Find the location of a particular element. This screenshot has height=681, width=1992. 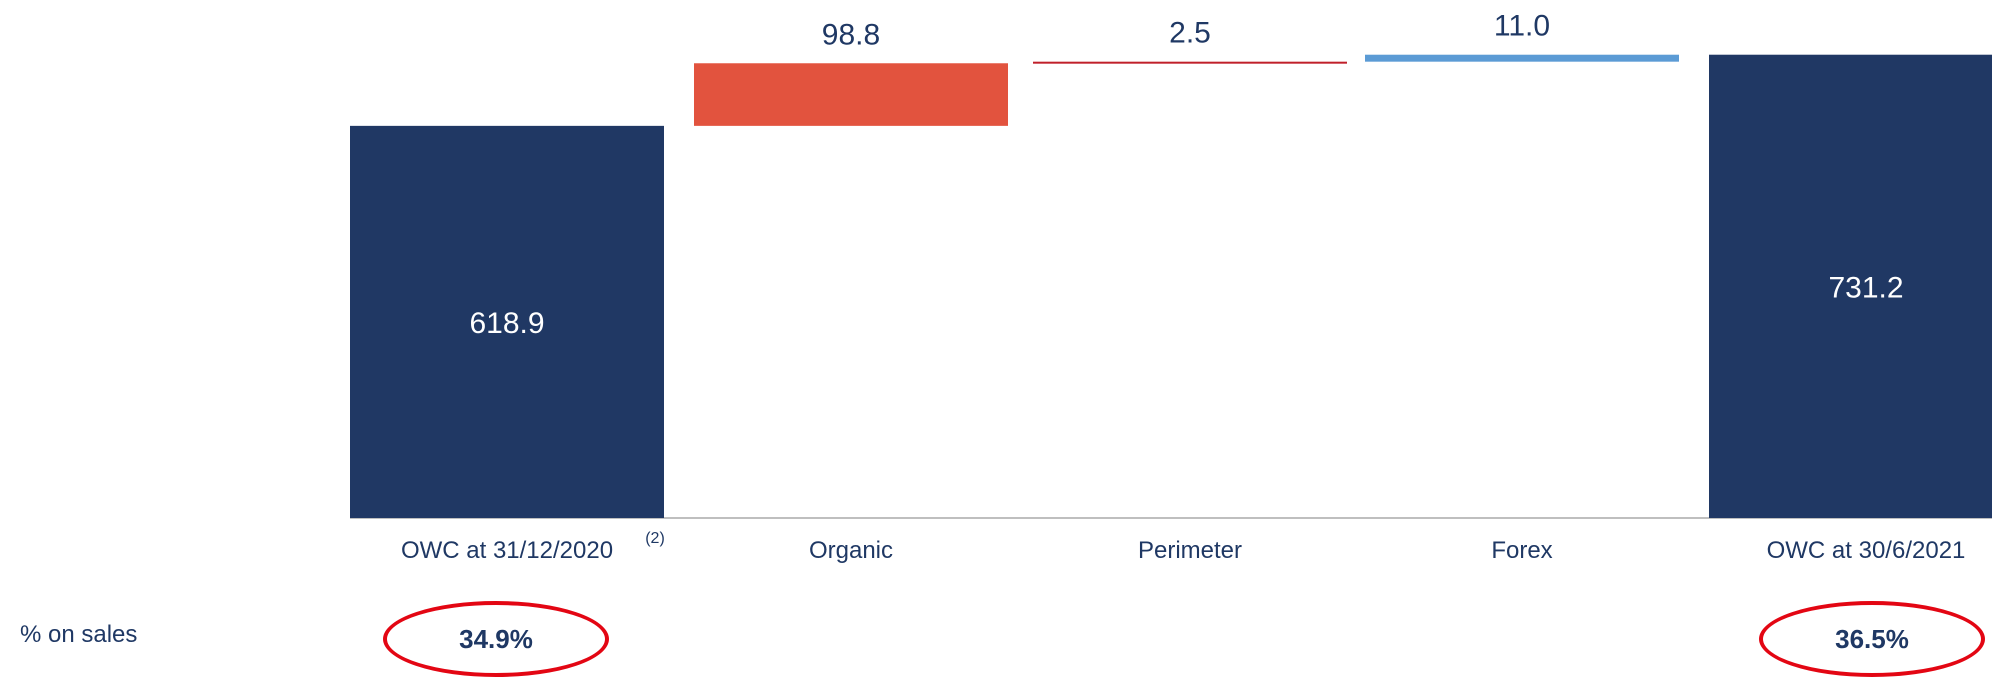

value-label-owc-2021: 731.2 is located at coordinates (1865, 287).